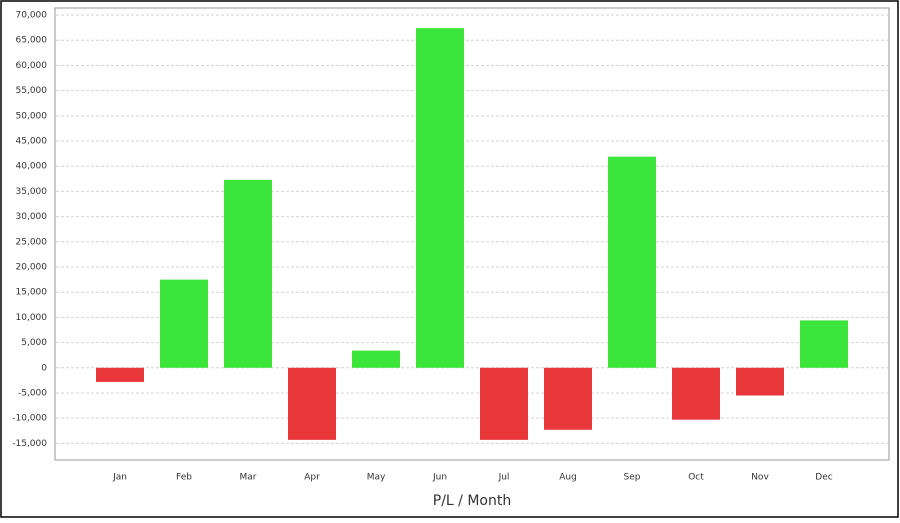 This screenshot has width=900, height=523. What do you see at coordinates (184, 478) in the screenshot?
I see `x-tick-label: Feb` at bounding box center [184, 478].